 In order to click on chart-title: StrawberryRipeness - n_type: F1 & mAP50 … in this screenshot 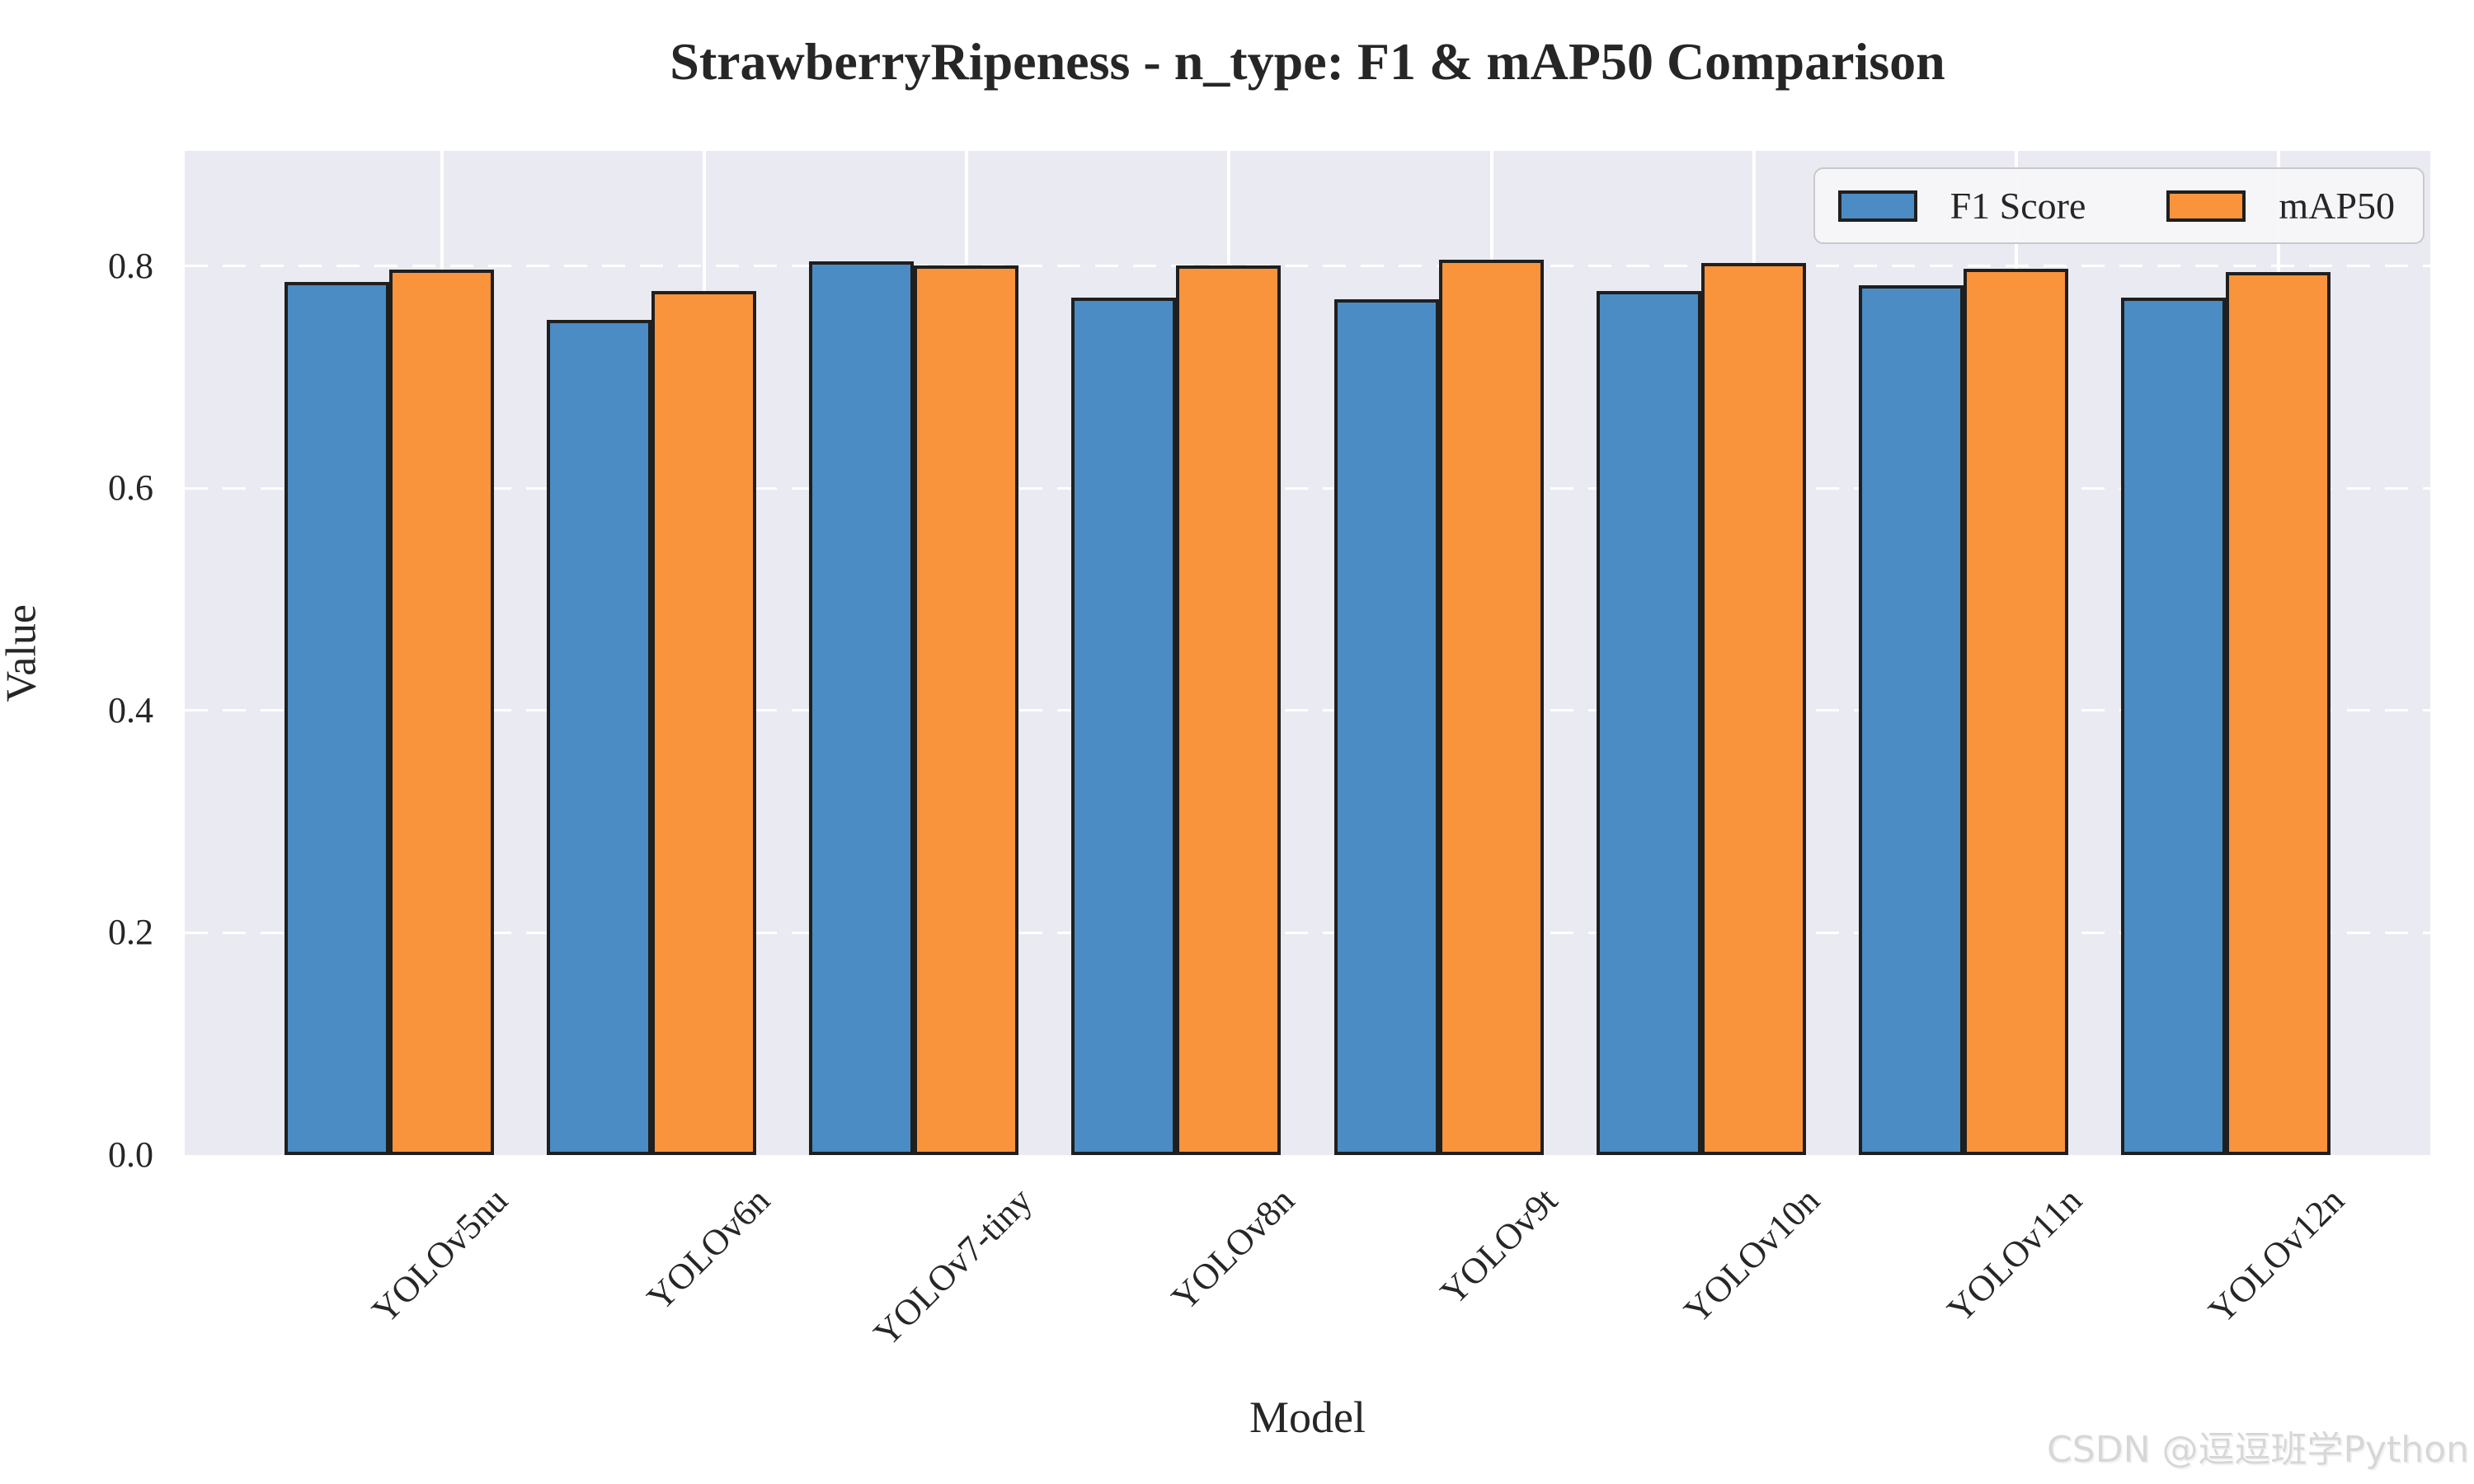, I will do `click(1307, 62)`.